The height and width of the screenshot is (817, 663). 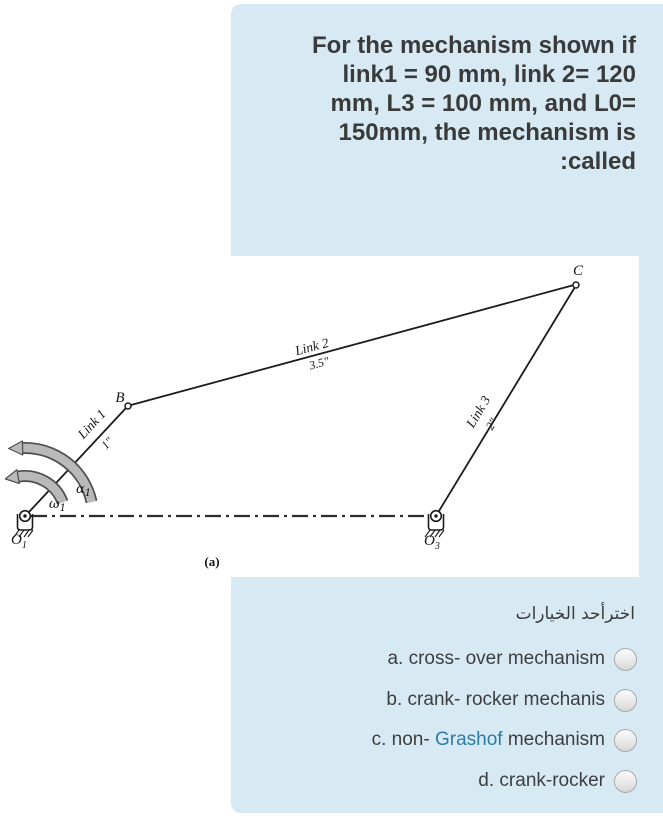 I want to click on omega1-label: ω1, so click(x=57, y=505).